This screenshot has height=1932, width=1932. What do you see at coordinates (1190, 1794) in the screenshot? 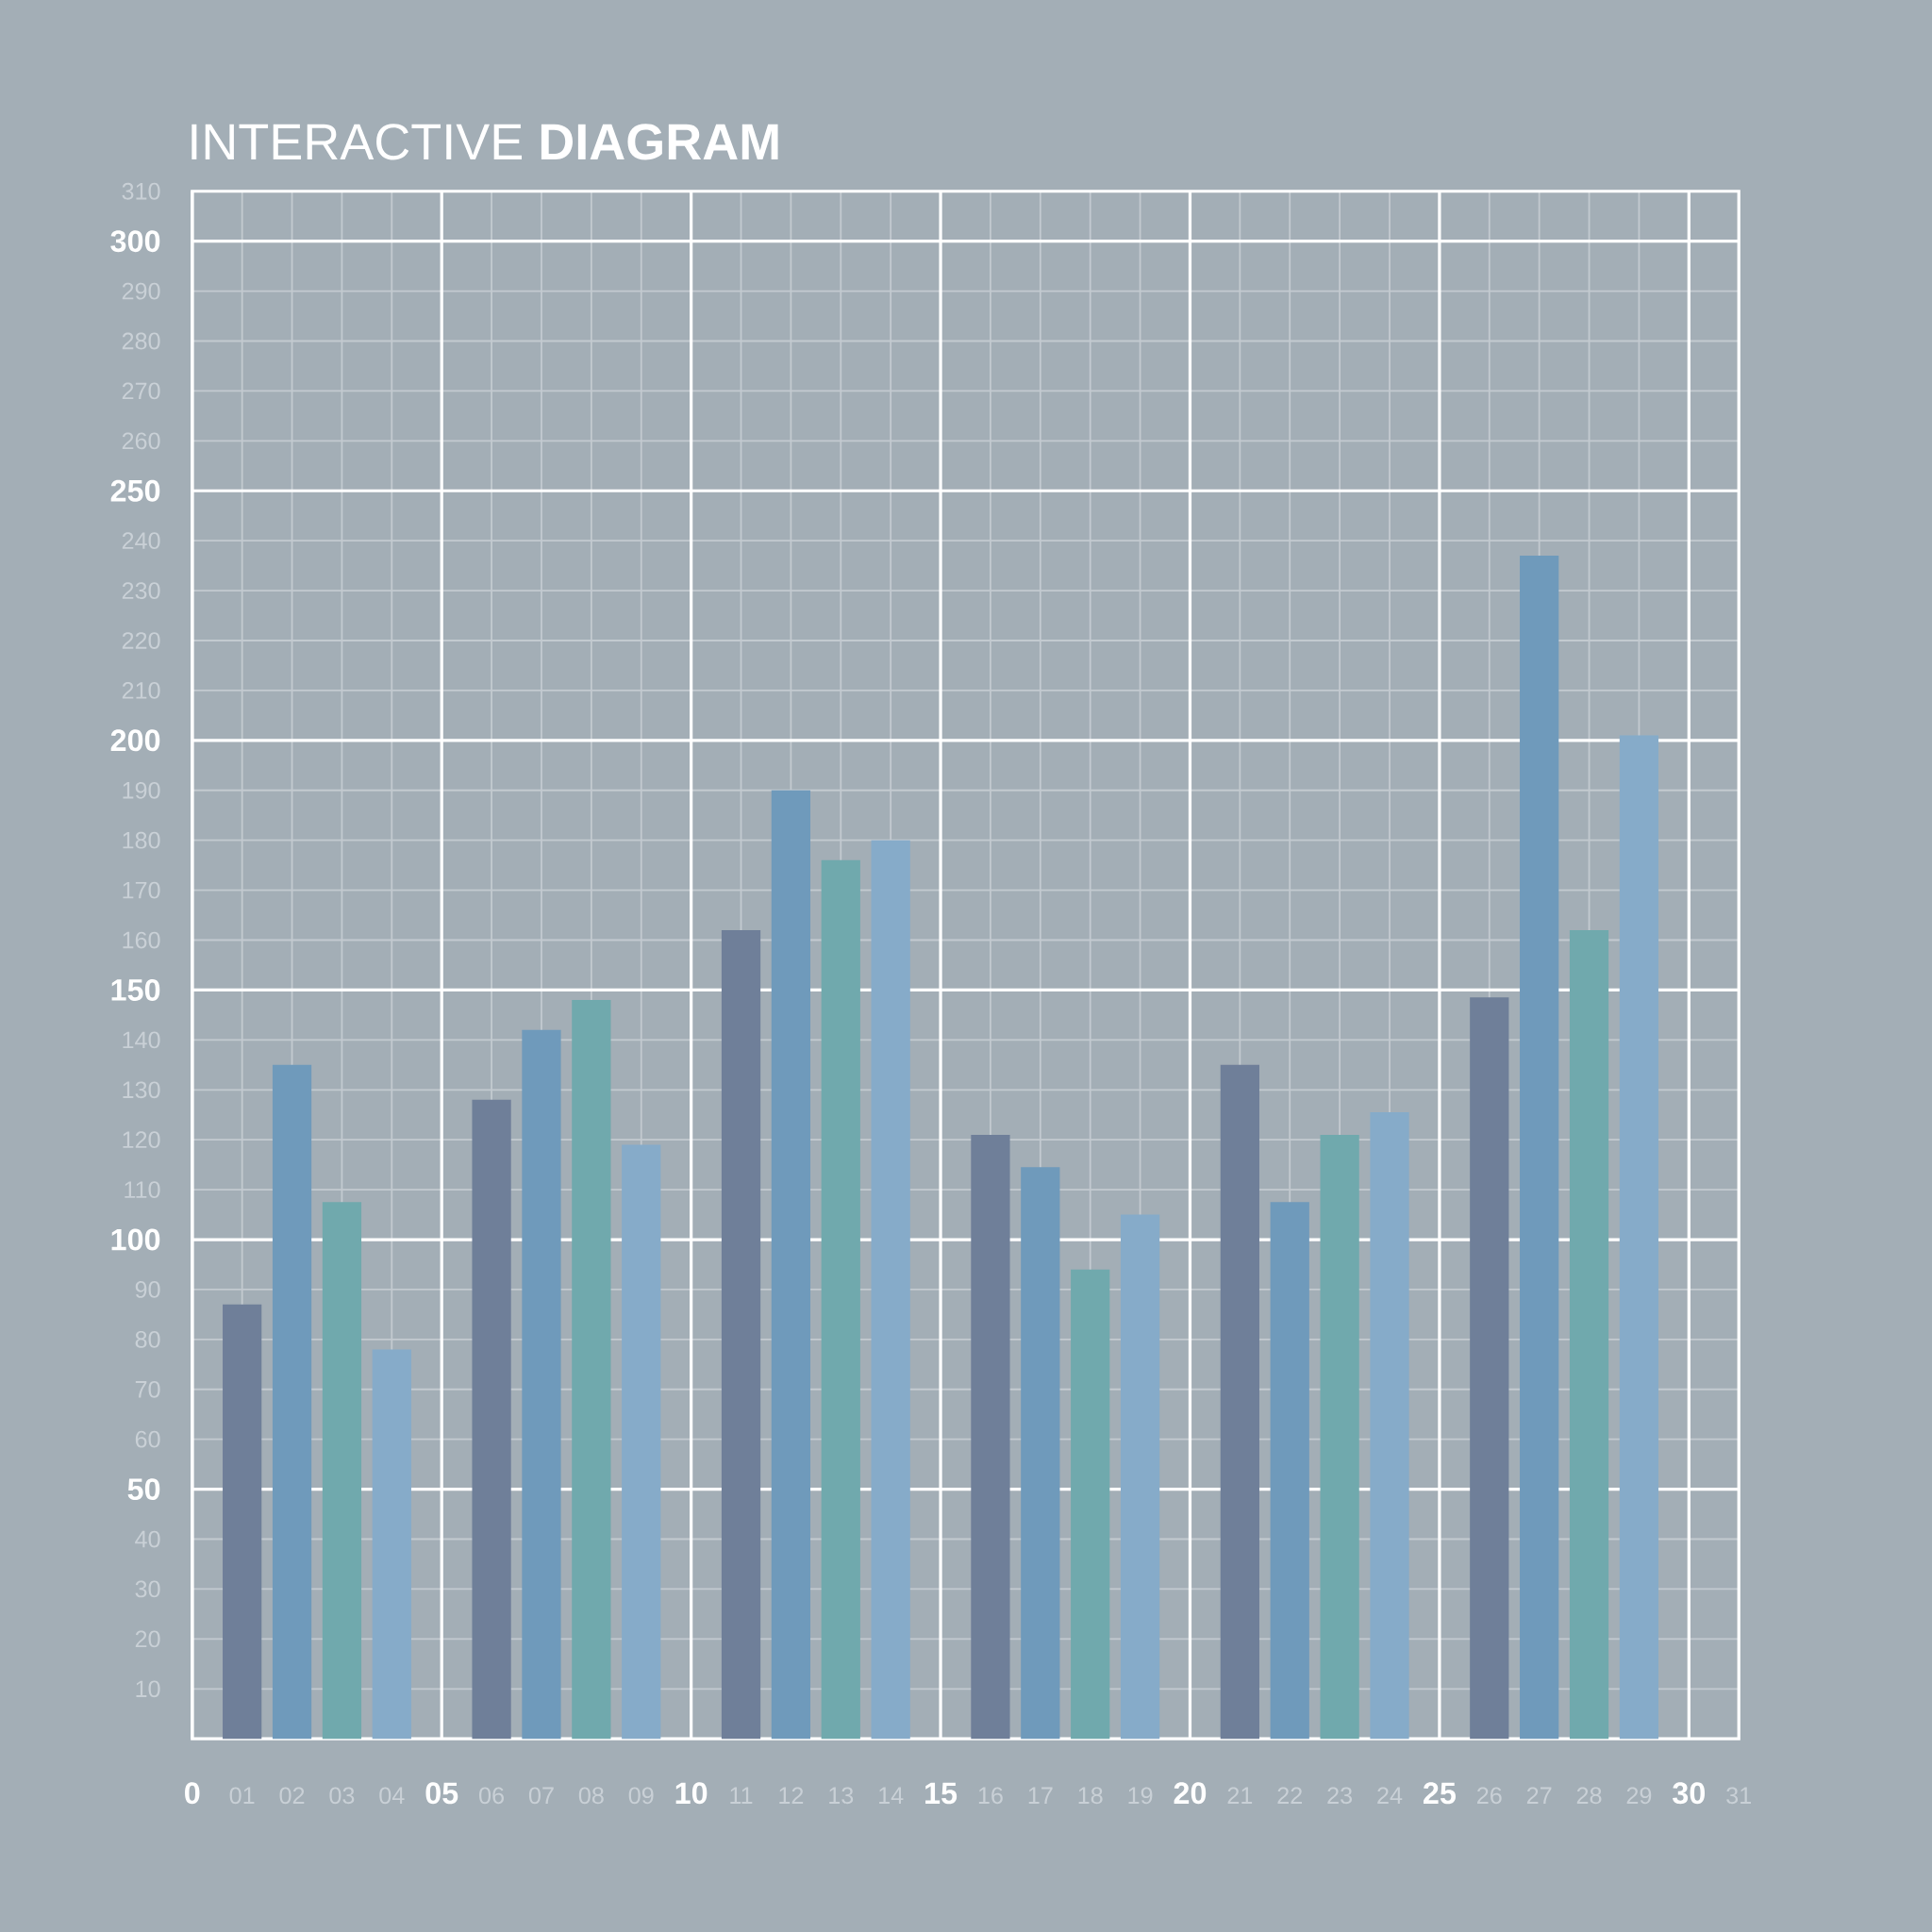
I see `x-tick-label: 20` at bounding box center [1190, 1794].